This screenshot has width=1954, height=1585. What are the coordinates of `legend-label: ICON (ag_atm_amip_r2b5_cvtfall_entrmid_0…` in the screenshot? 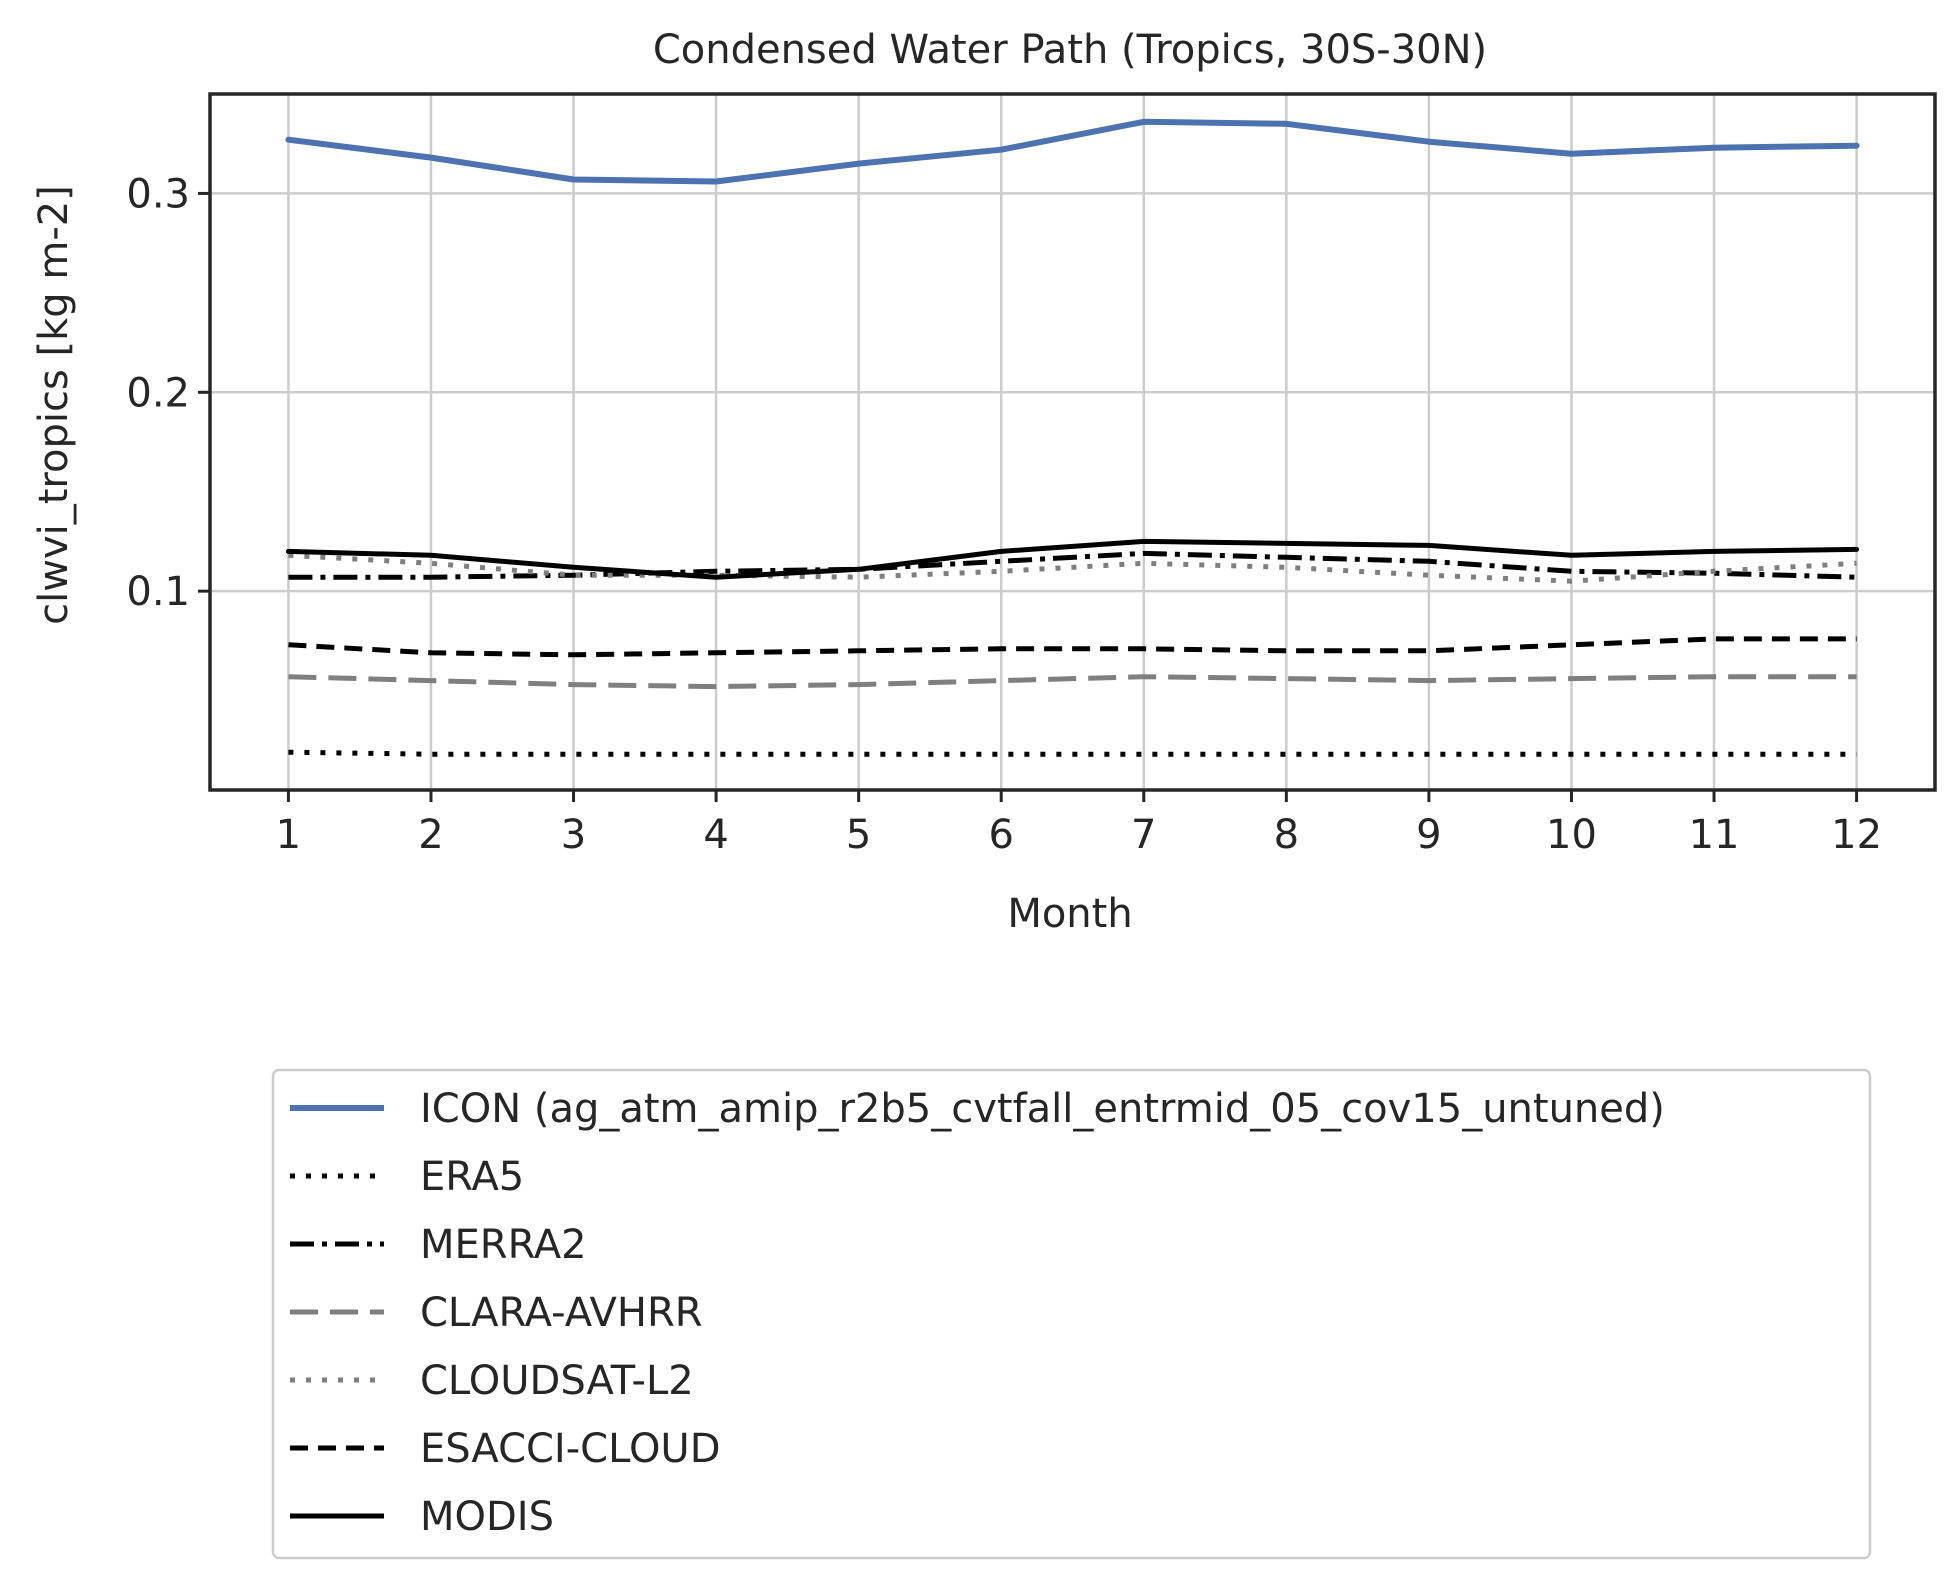 It's located at (1042, 1109).